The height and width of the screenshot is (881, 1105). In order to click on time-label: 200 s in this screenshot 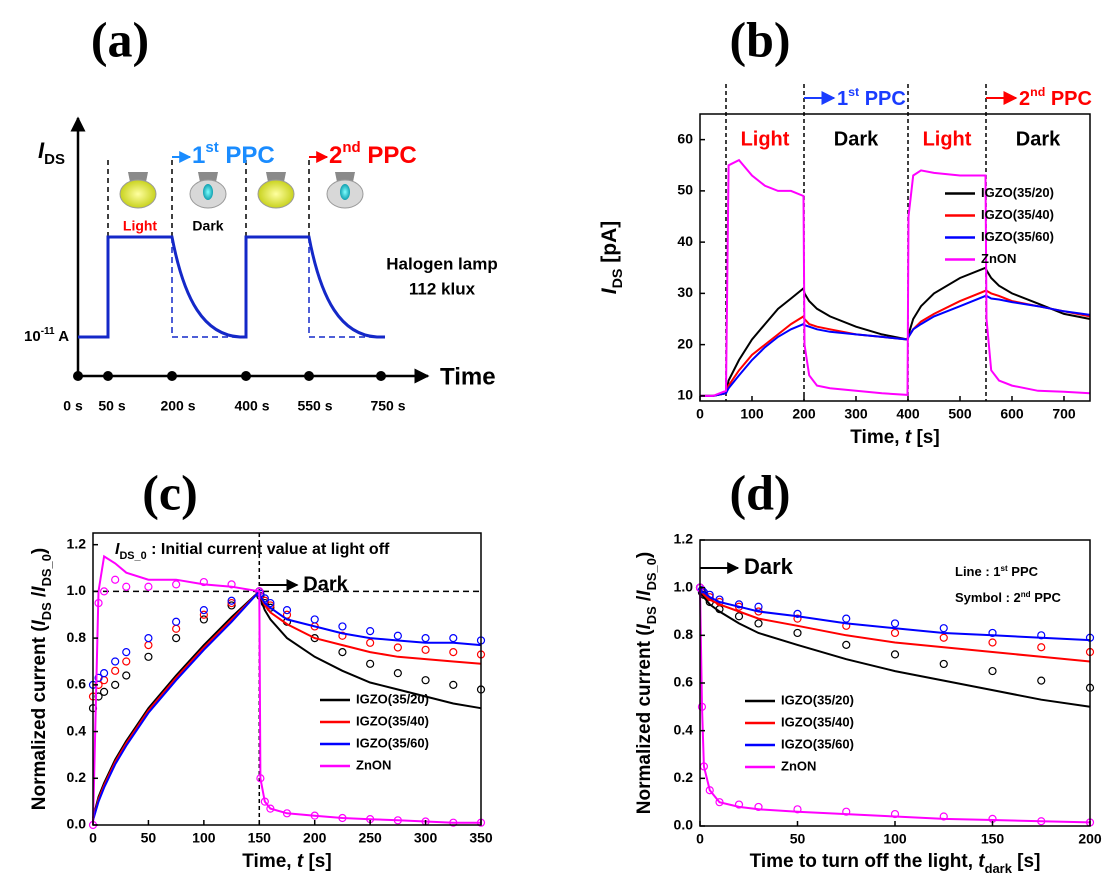, I will do `click(177, 406)`.